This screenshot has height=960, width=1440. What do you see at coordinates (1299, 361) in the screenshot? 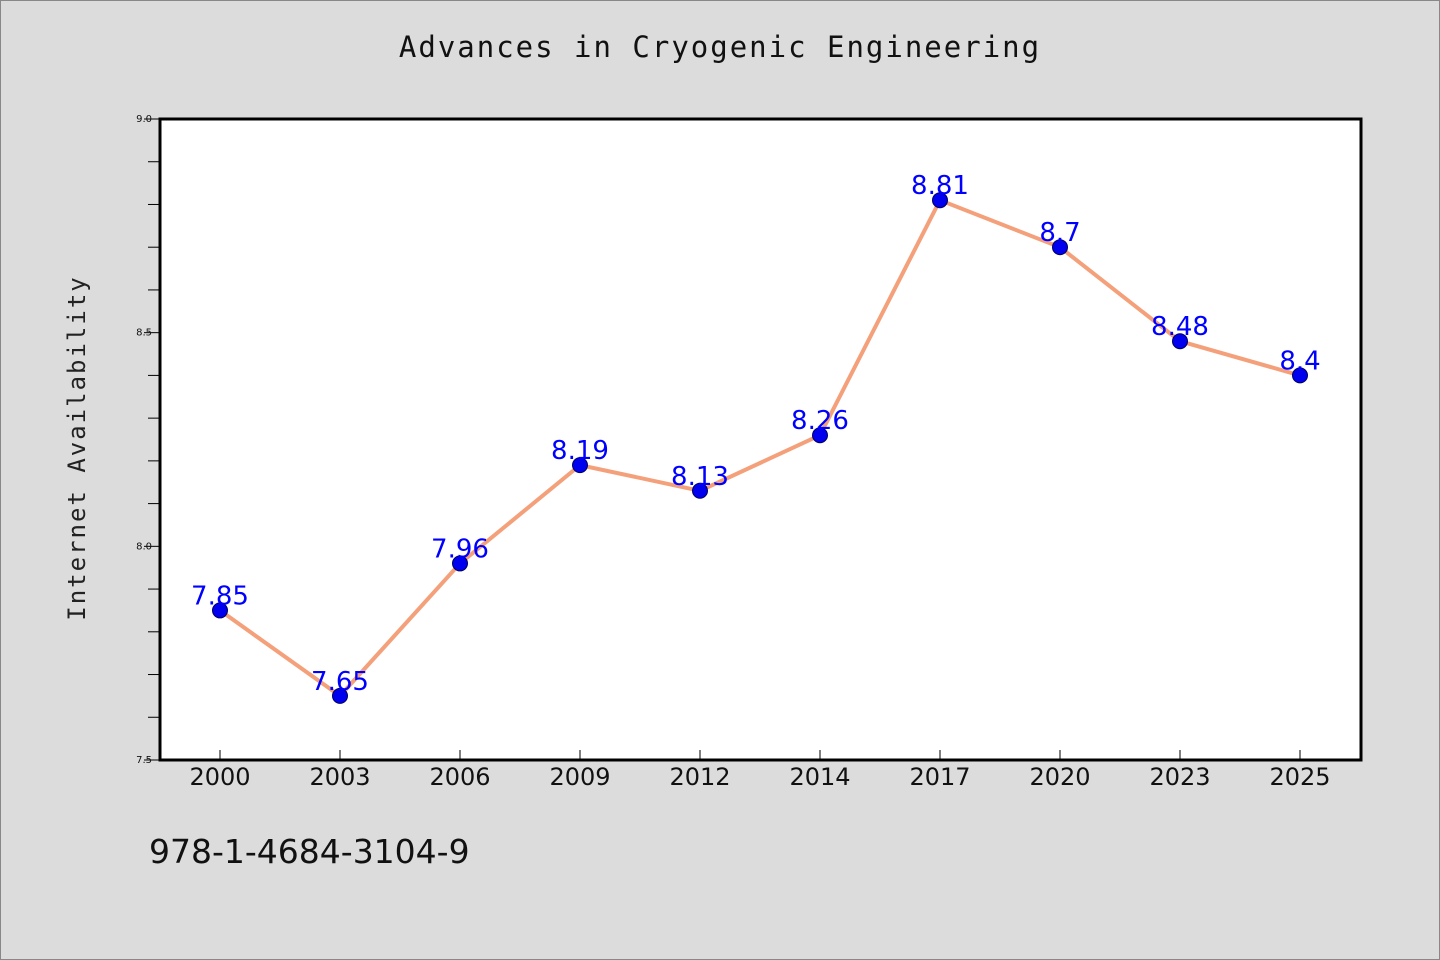
I see `data-label: 8.4` at bounding box center [1299, 361].